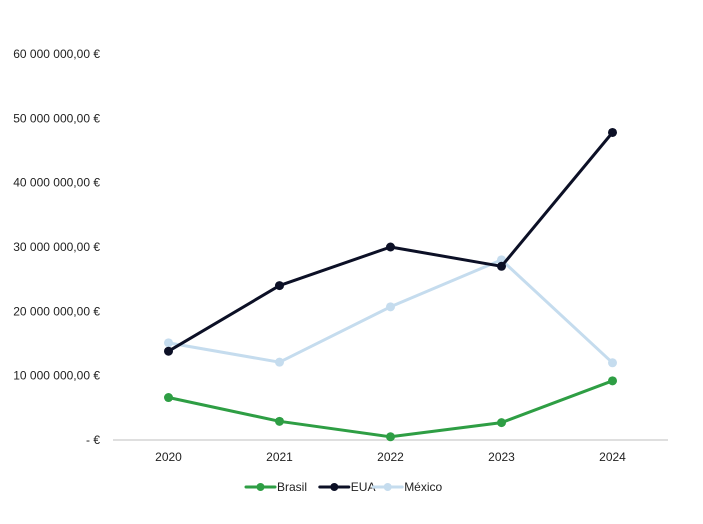 This screenshot has height=524, width=703. I want to click on y-tick-label: 40 000 000,00 €, so click(56, 183).